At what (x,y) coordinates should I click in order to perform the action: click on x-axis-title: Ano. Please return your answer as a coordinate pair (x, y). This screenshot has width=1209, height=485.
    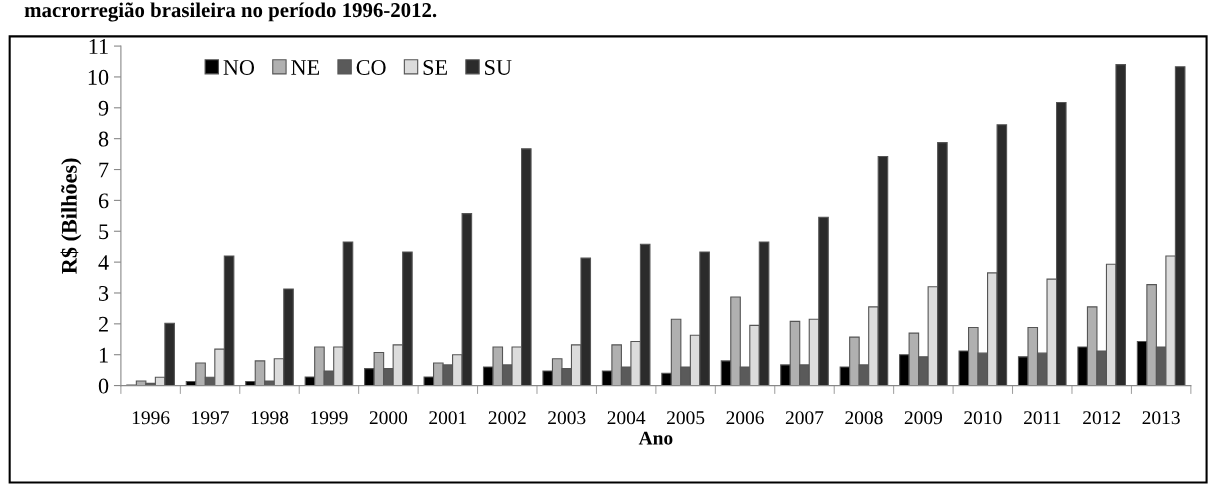
    Looking at the image, I should click on (655, 438).